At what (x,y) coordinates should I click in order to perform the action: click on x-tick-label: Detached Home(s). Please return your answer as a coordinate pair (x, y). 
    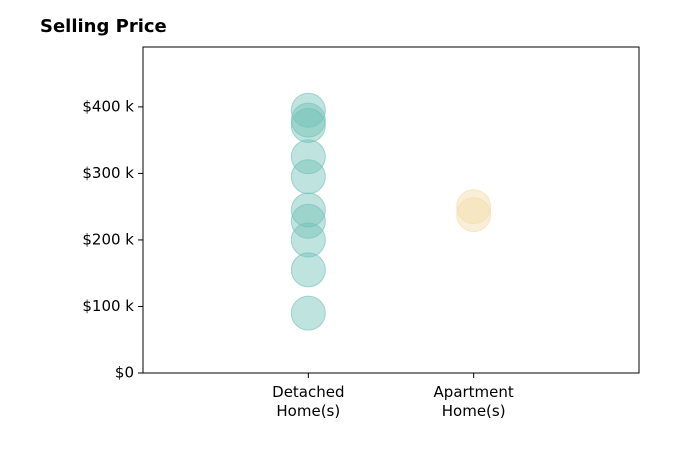
    Looking at the image, I should click on (308, 401).